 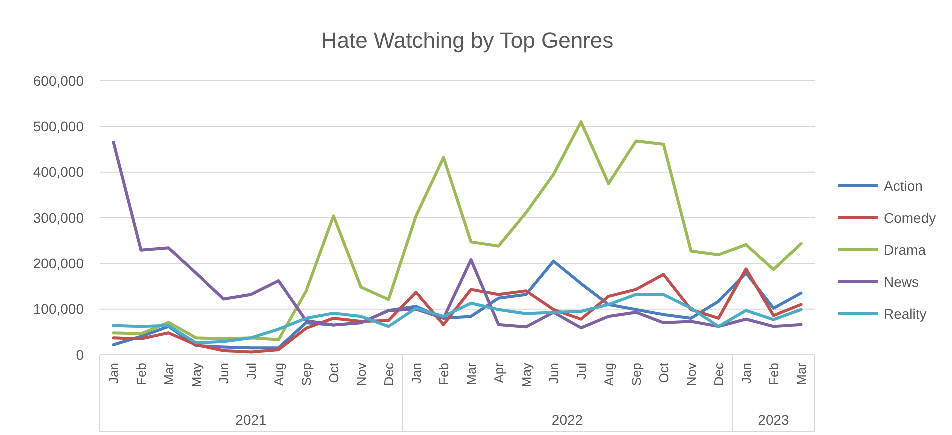 What do you see at coordinates (252, 420) in the screenshot?
I see `text: 2021` at bounding box center [252, 420].